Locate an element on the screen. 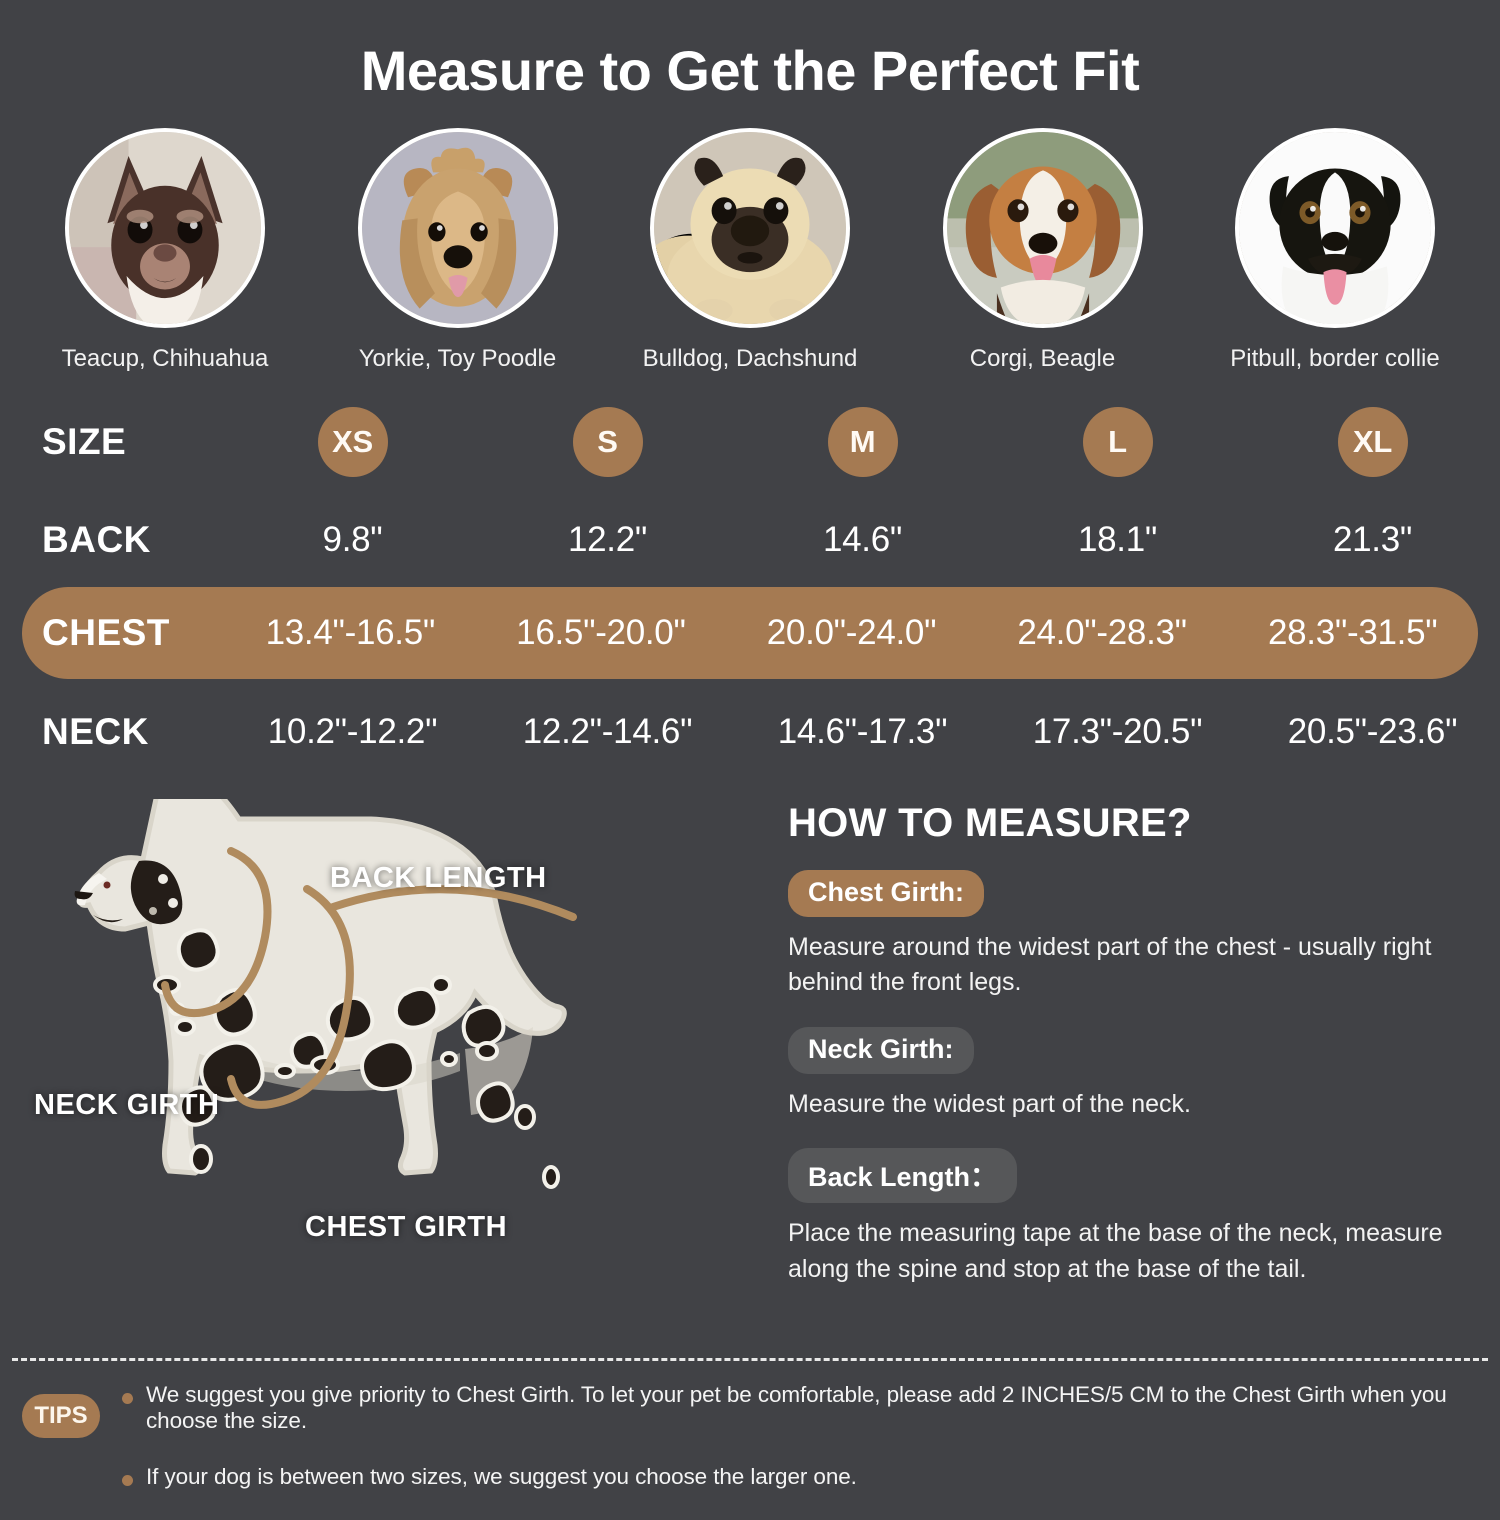 This screenshot has height=1520, width=1500. border-collie-illustration is located at coordinates (1335, 227).